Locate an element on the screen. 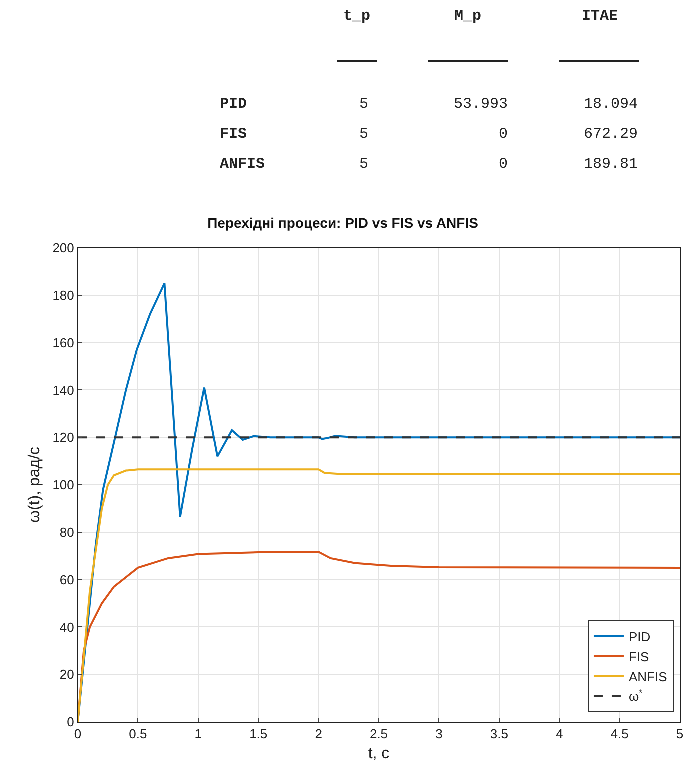  y-tick-label: 60 is located at coordinates (67, 580).